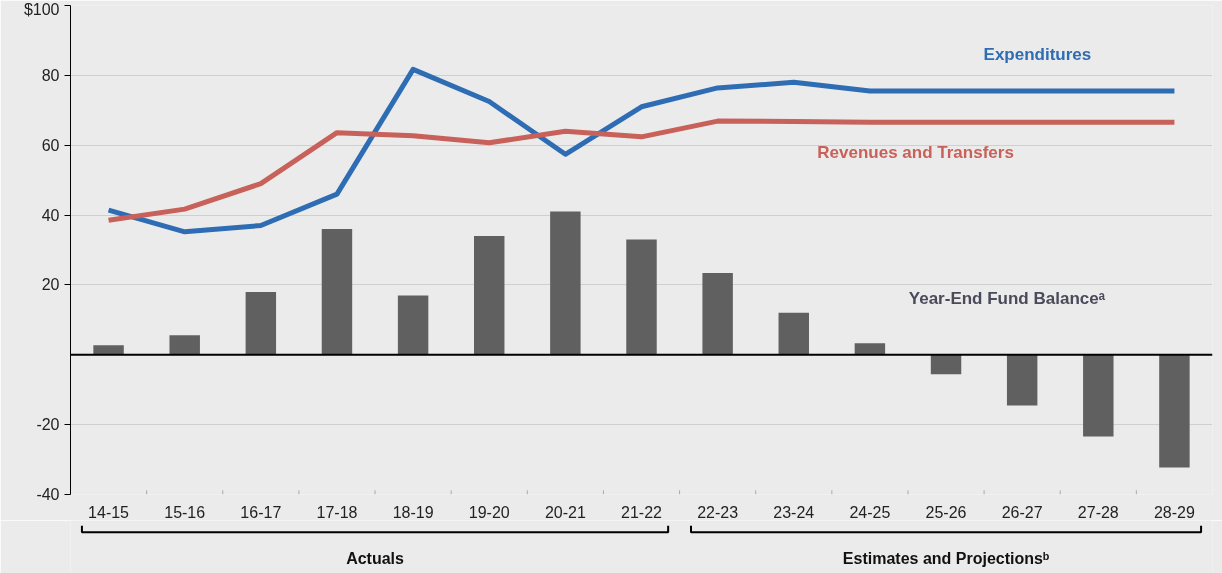  Describe the element at coordinates (489, 512) in the screenshot. I see `x-tick-label: 19-20` at that location.